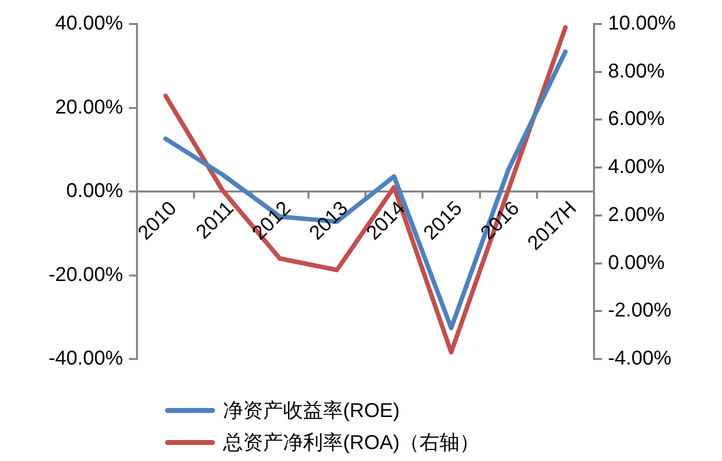 The height and width of the screenshot is (461, 722). I want to click on y-tick-label: 0.00%, so click(95, 191).